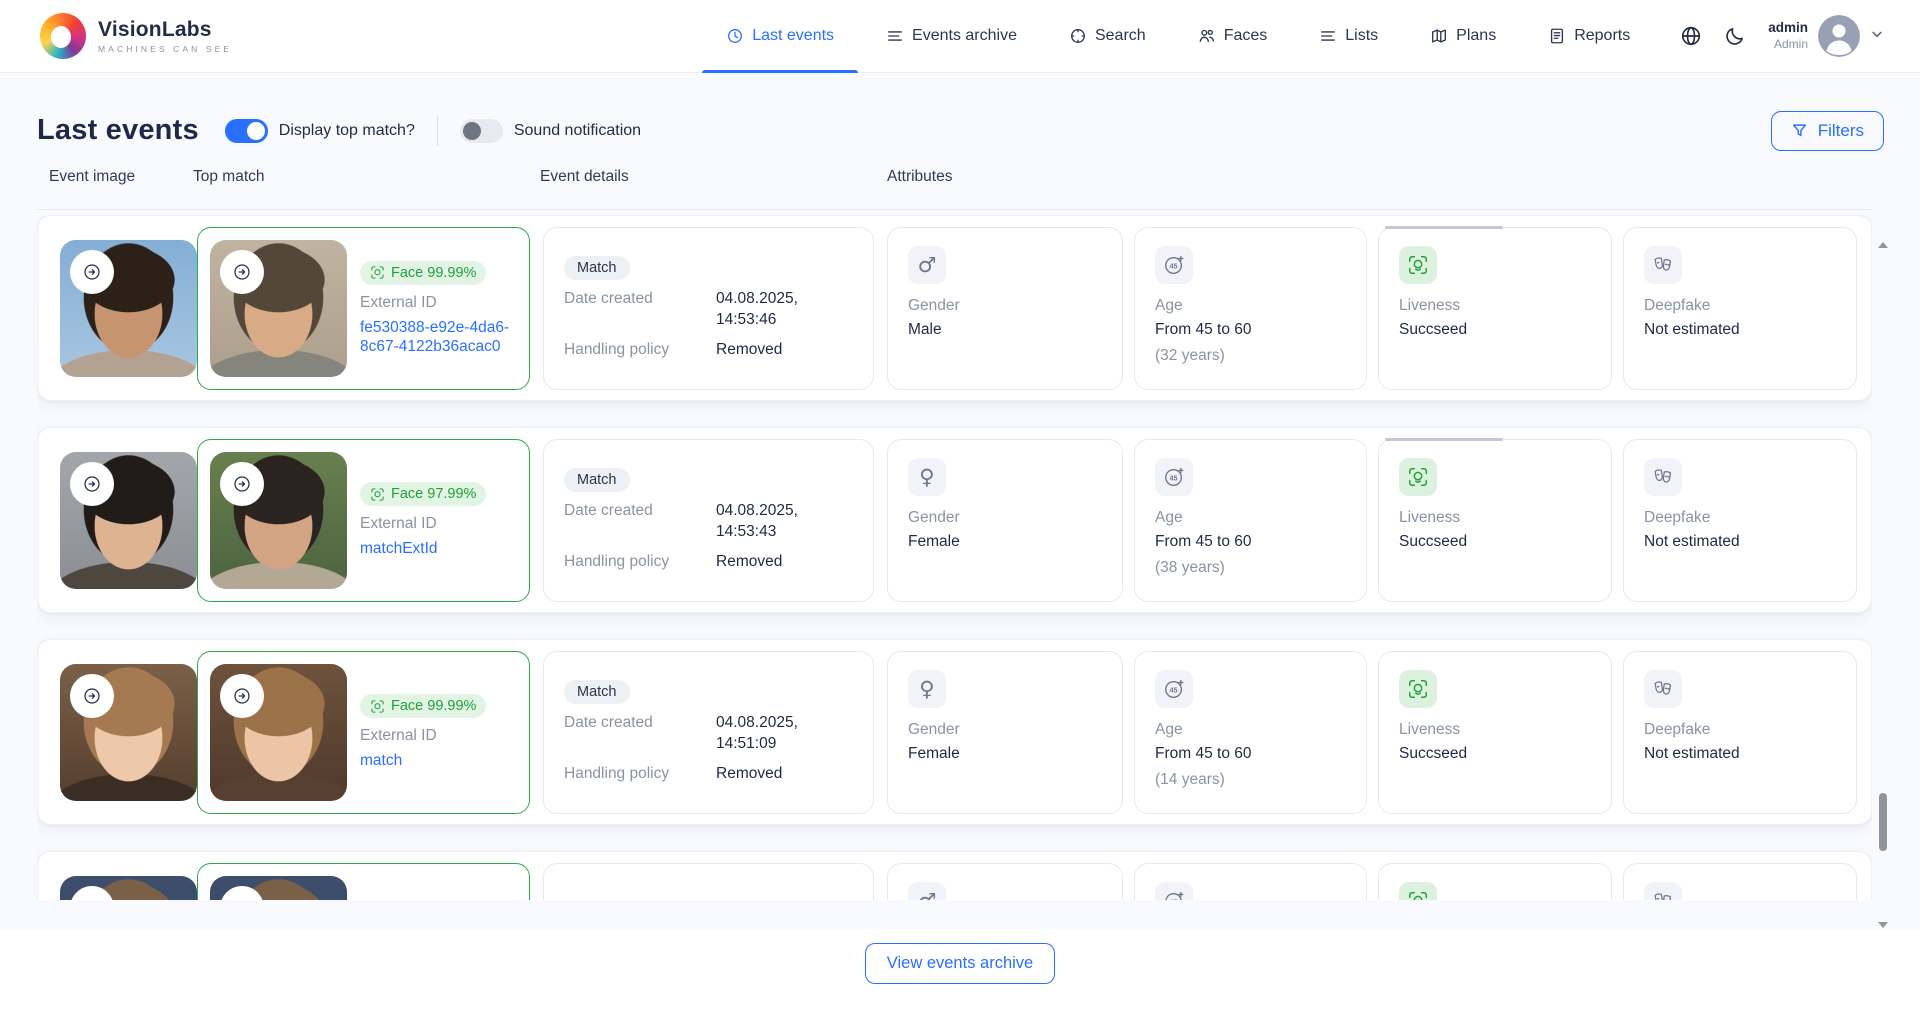  I want to click on compass-icon, so click(1078, 36).